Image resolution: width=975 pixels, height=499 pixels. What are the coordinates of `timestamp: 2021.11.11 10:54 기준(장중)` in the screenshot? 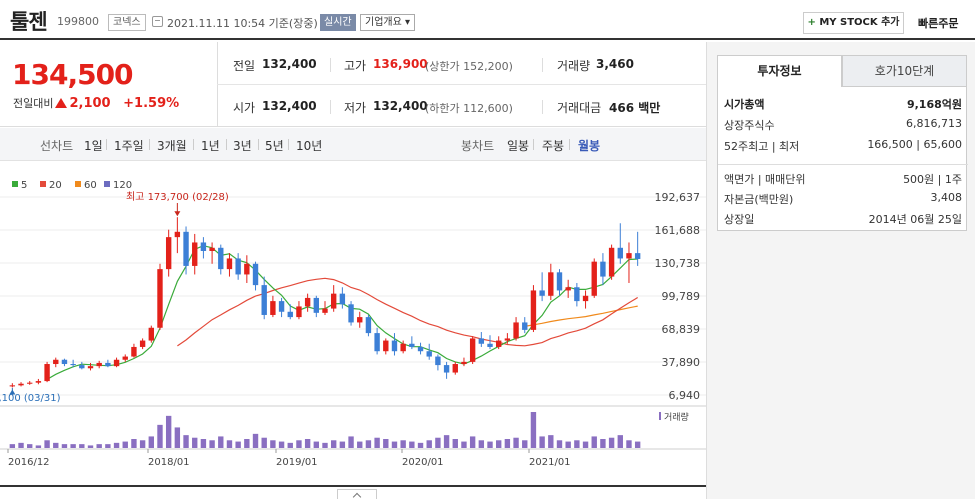 It's located at (242, 23).